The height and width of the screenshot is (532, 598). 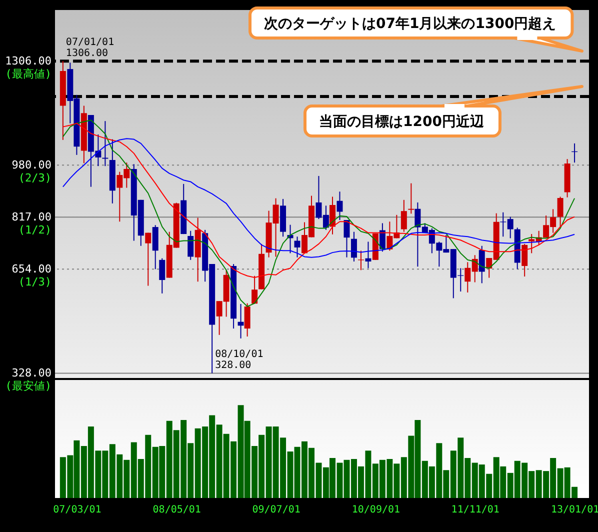 I want to click on y-tick-label: 980.00 (2/3), so click(x=32, y=171).